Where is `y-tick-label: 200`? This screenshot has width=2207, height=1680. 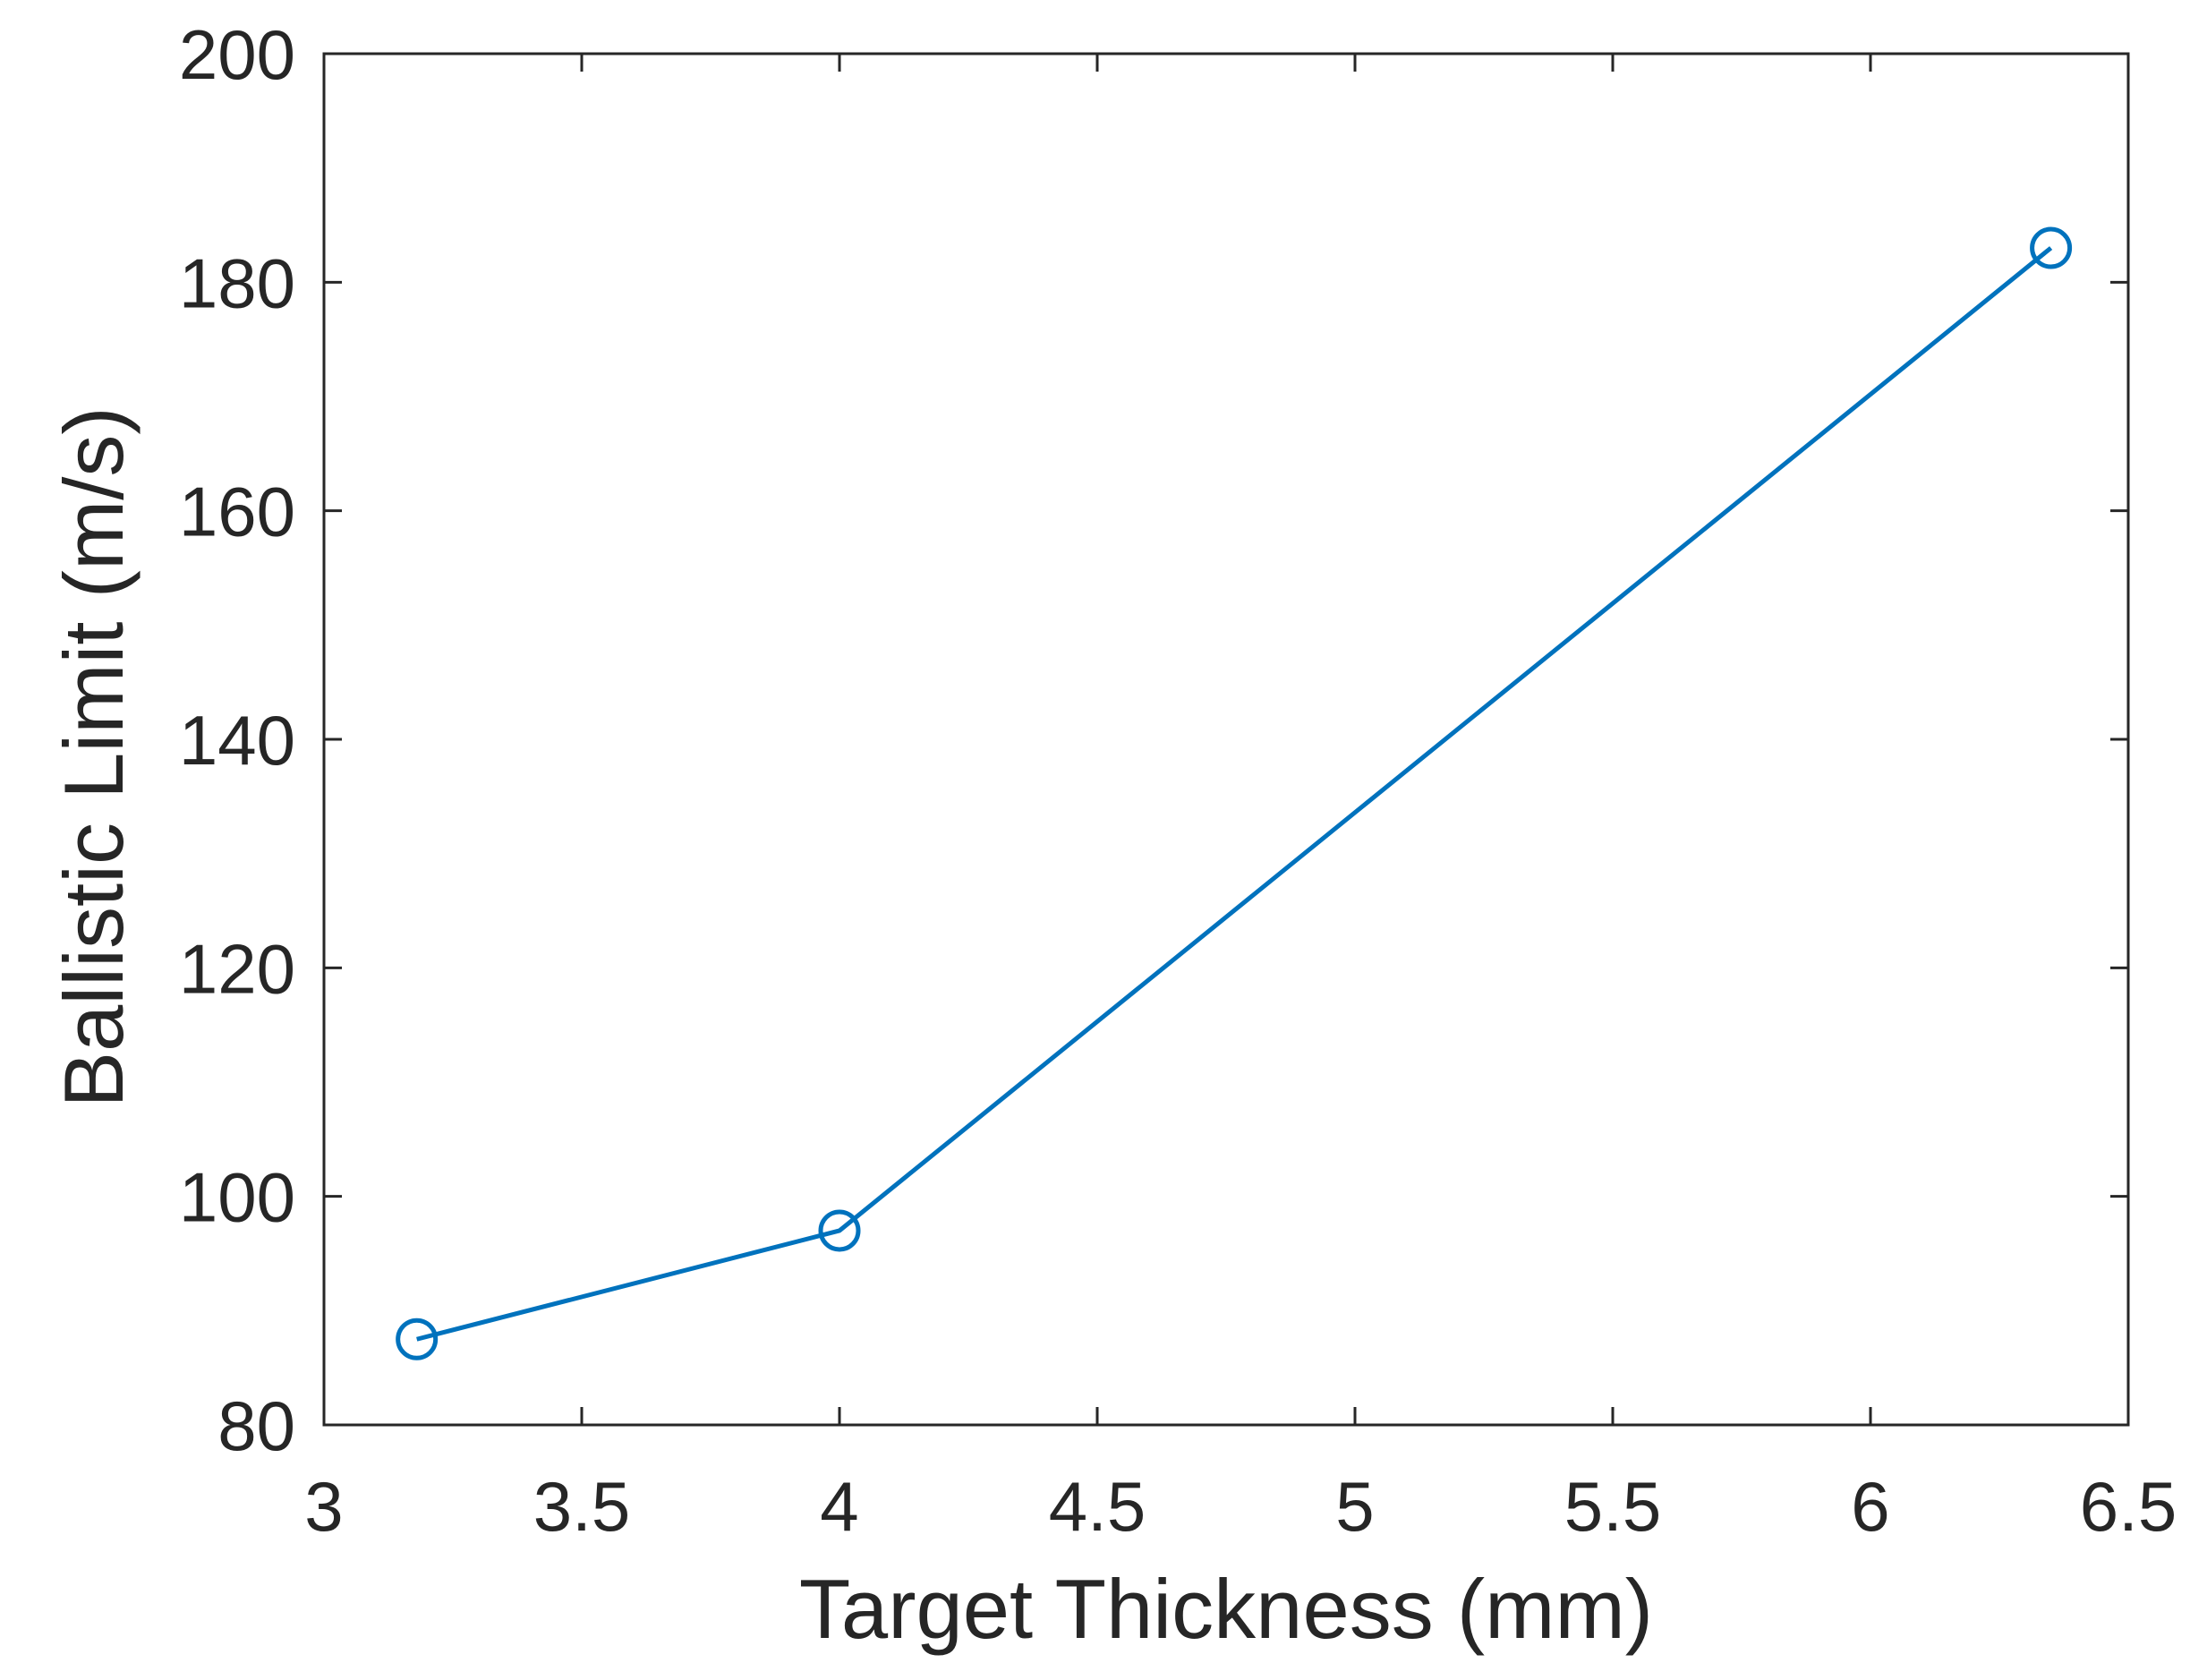
y-tick-label: 200 is located at coordinates (237, 54).